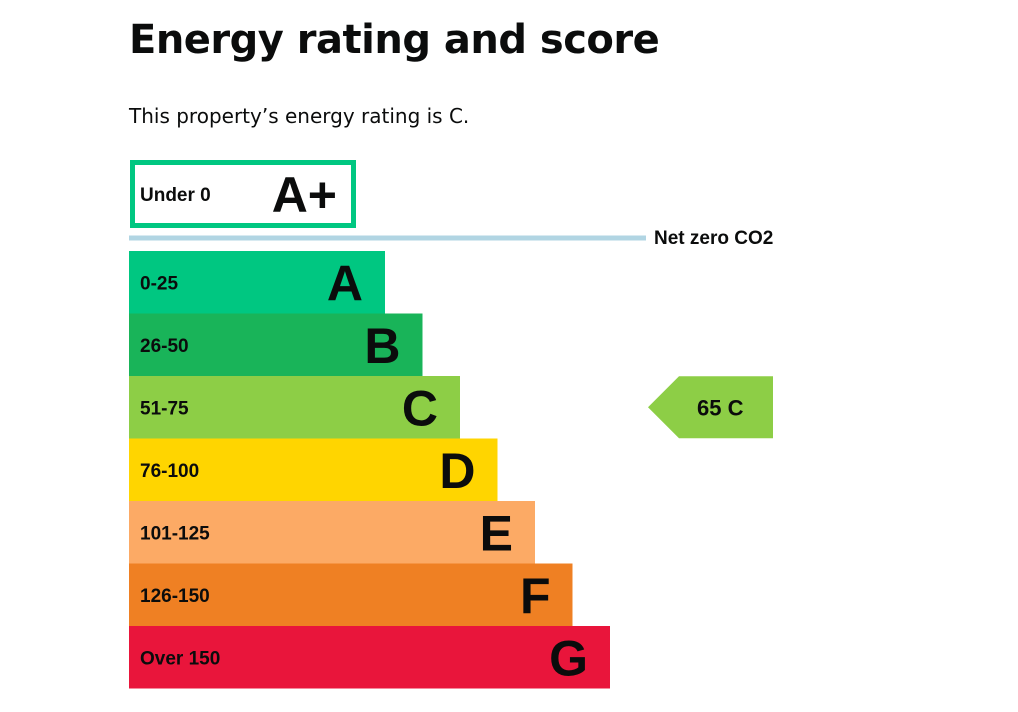 The image size is (1018, 712). Describe the element at coordinates (164, 346) in the screenshot. I see `band-range-label: 26-50` at that location.